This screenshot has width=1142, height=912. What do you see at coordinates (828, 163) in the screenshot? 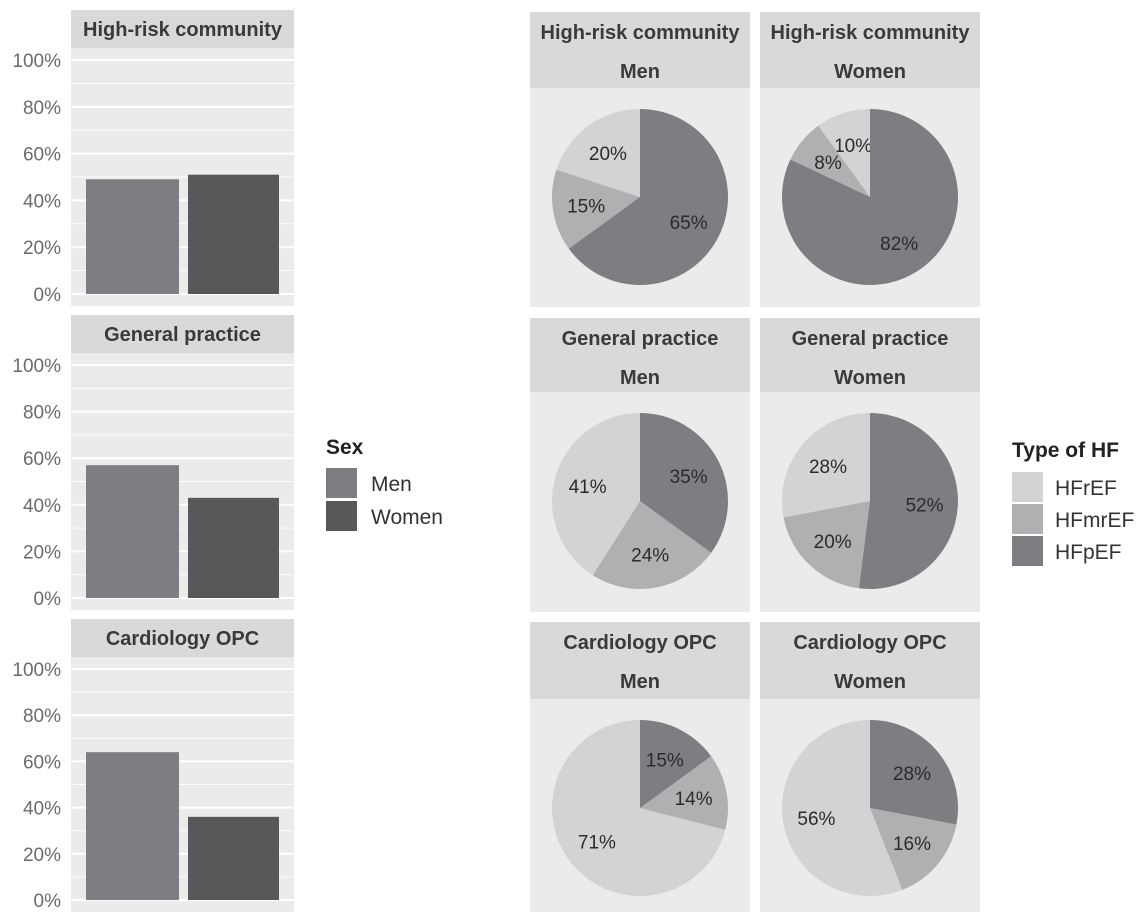
I see `pie-label-hfmref: 8%` at bounding box center [828, 163].